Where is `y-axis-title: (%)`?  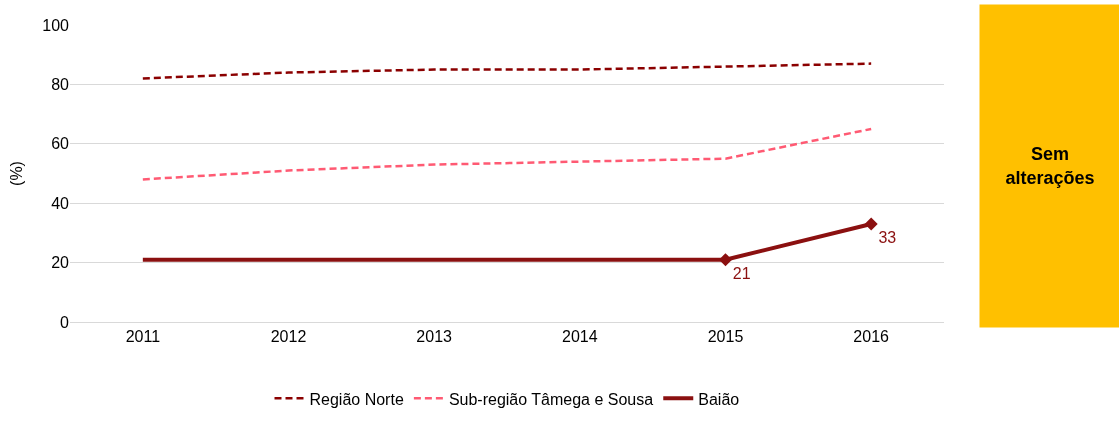
y-axis-title: (%) is located at coordinates (17, 173).